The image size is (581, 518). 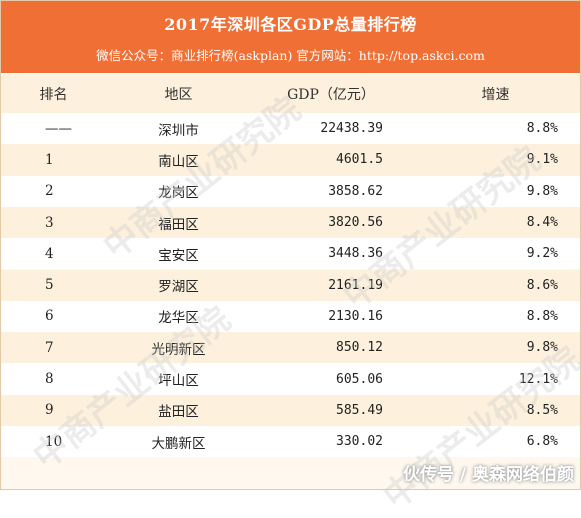 I want to click on rank-cell: ——, so click(x=58, y=128).